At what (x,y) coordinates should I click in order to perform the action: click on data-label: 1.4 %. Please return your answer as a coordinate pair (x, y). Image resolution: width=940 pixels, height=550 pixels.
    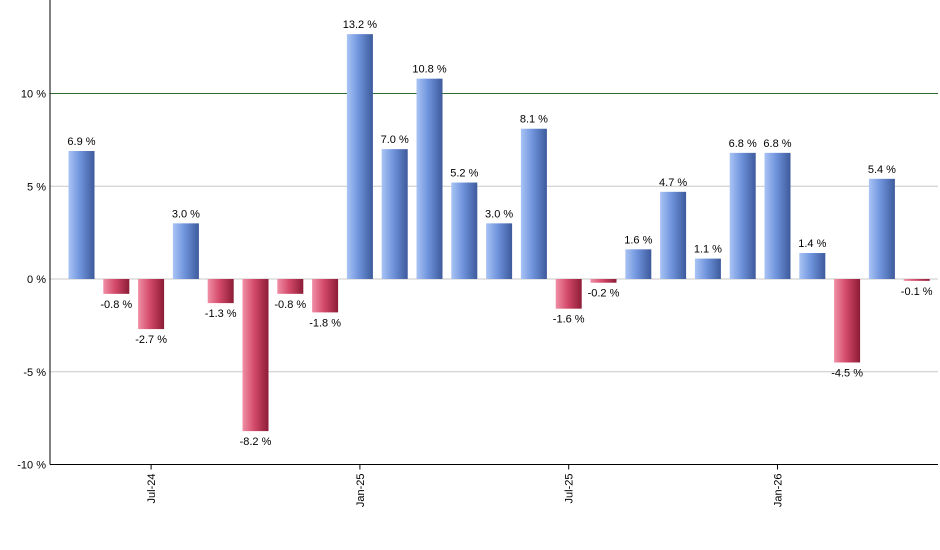
    Looking at the image, I should click on (812, 244).